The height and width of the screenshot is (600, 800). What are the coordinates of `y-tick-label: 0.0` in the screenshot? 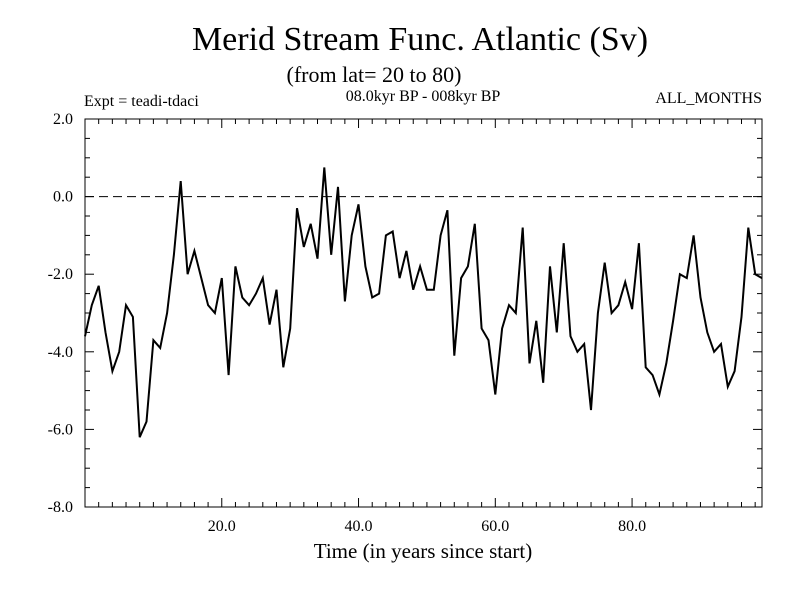 It's located at (63, 197).